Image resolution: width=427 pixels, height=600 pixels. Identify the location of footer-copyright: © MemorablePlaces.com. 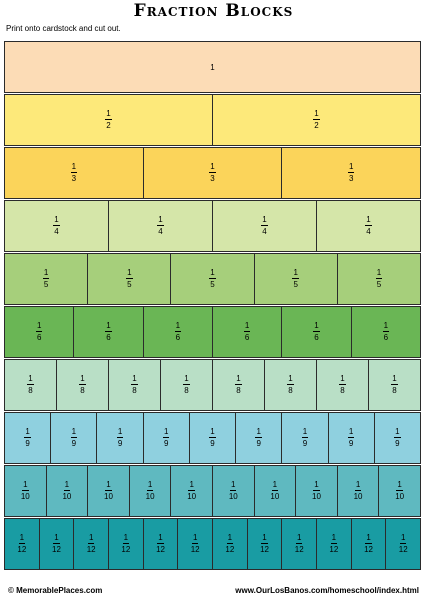
(55, 590).